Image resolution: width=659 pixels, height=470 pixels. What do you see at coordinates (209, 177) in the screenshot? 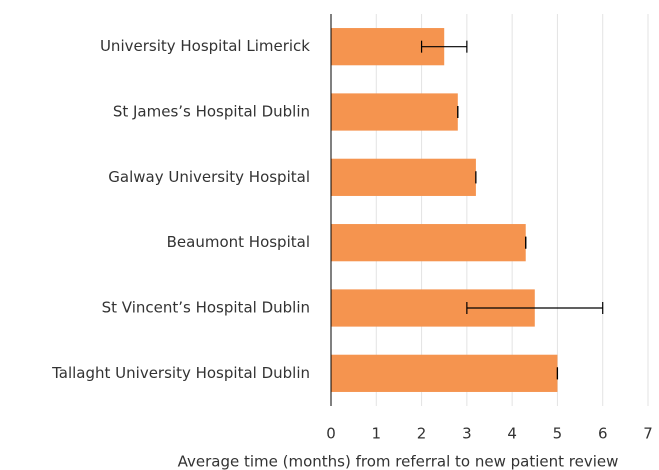
I see `y-tick-label: Galway University Hospital` at bounding box center [209, 177].